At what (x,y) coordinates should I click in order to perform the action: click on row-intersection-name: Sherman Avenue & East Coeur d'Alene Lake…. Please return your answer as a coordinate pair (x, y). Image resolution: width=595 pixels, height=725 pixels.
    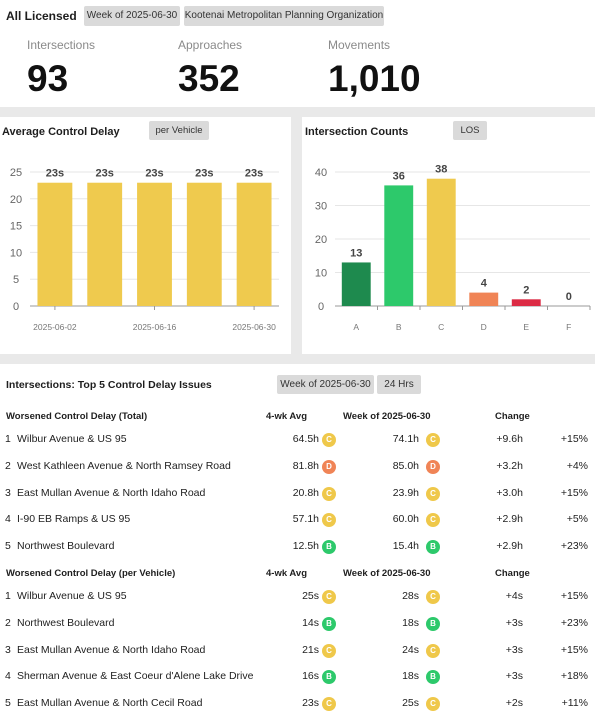
    Looking at the image, I should click on (135, 676).